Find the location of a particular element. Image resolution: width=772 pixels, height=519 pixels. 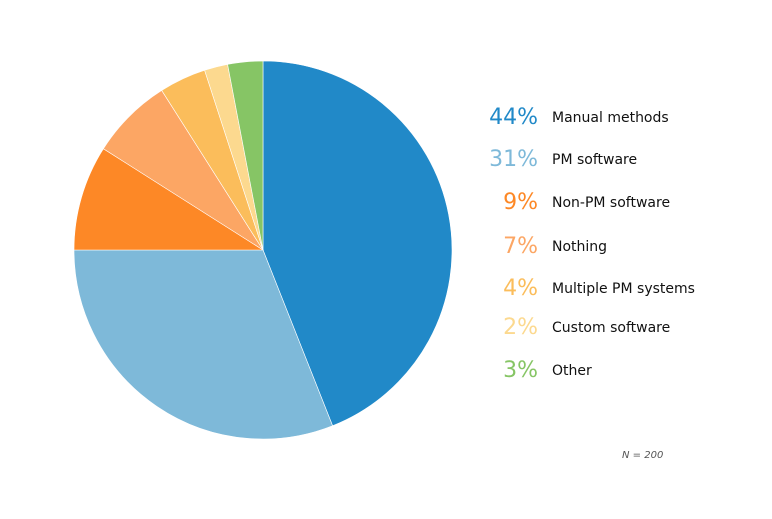

legend-item-custom-software: 2% Custom software is located at coordinates (620, 328).